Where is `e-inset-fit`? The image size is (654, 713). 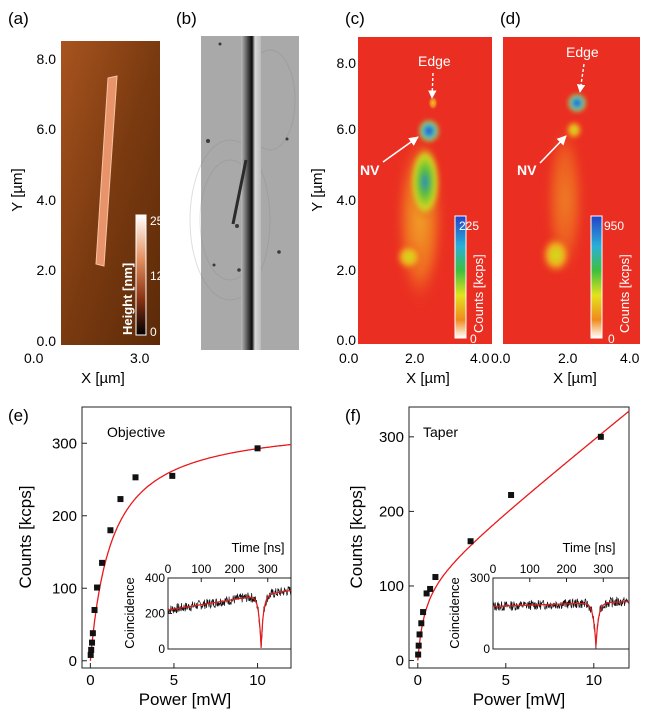 e-inset-fit is located at coordinates (229, 618).